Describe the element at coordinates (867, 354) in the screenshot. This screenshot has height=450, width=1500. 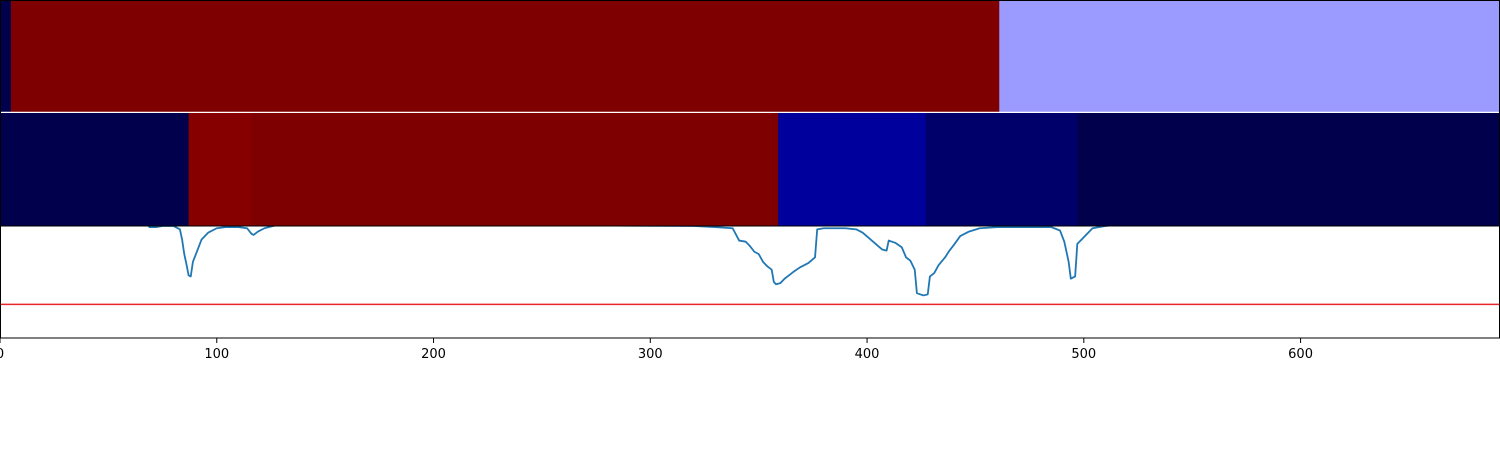
I see `x-tick-label-400: 400` at that location.